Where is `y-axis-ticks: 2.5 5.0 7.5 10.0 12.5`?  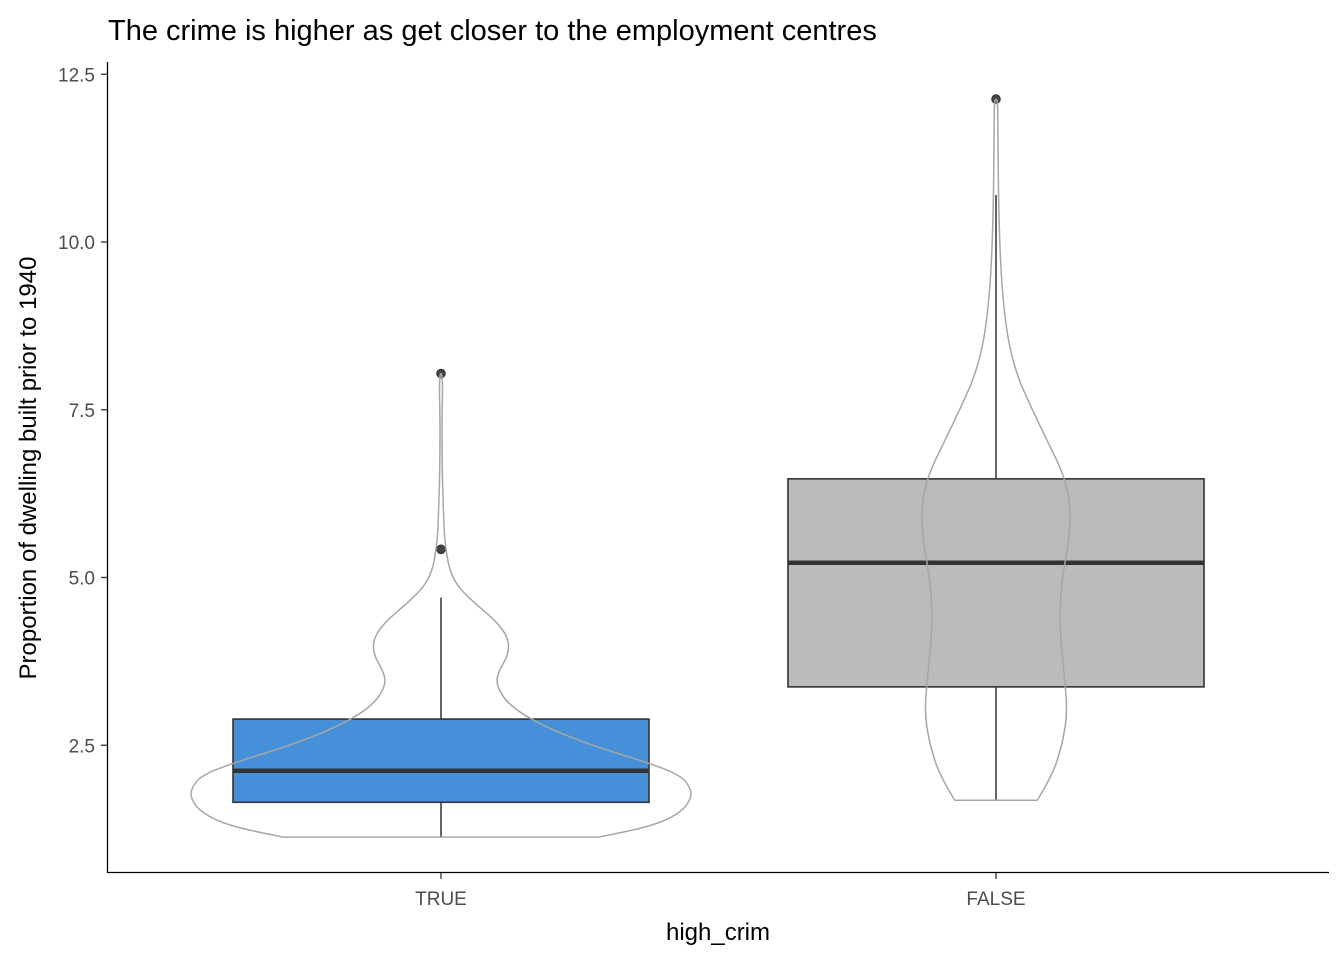
y-axis-ticks: 2.5 5.0 7.5 10.0 12.5 is located at coordinates (82, 411).